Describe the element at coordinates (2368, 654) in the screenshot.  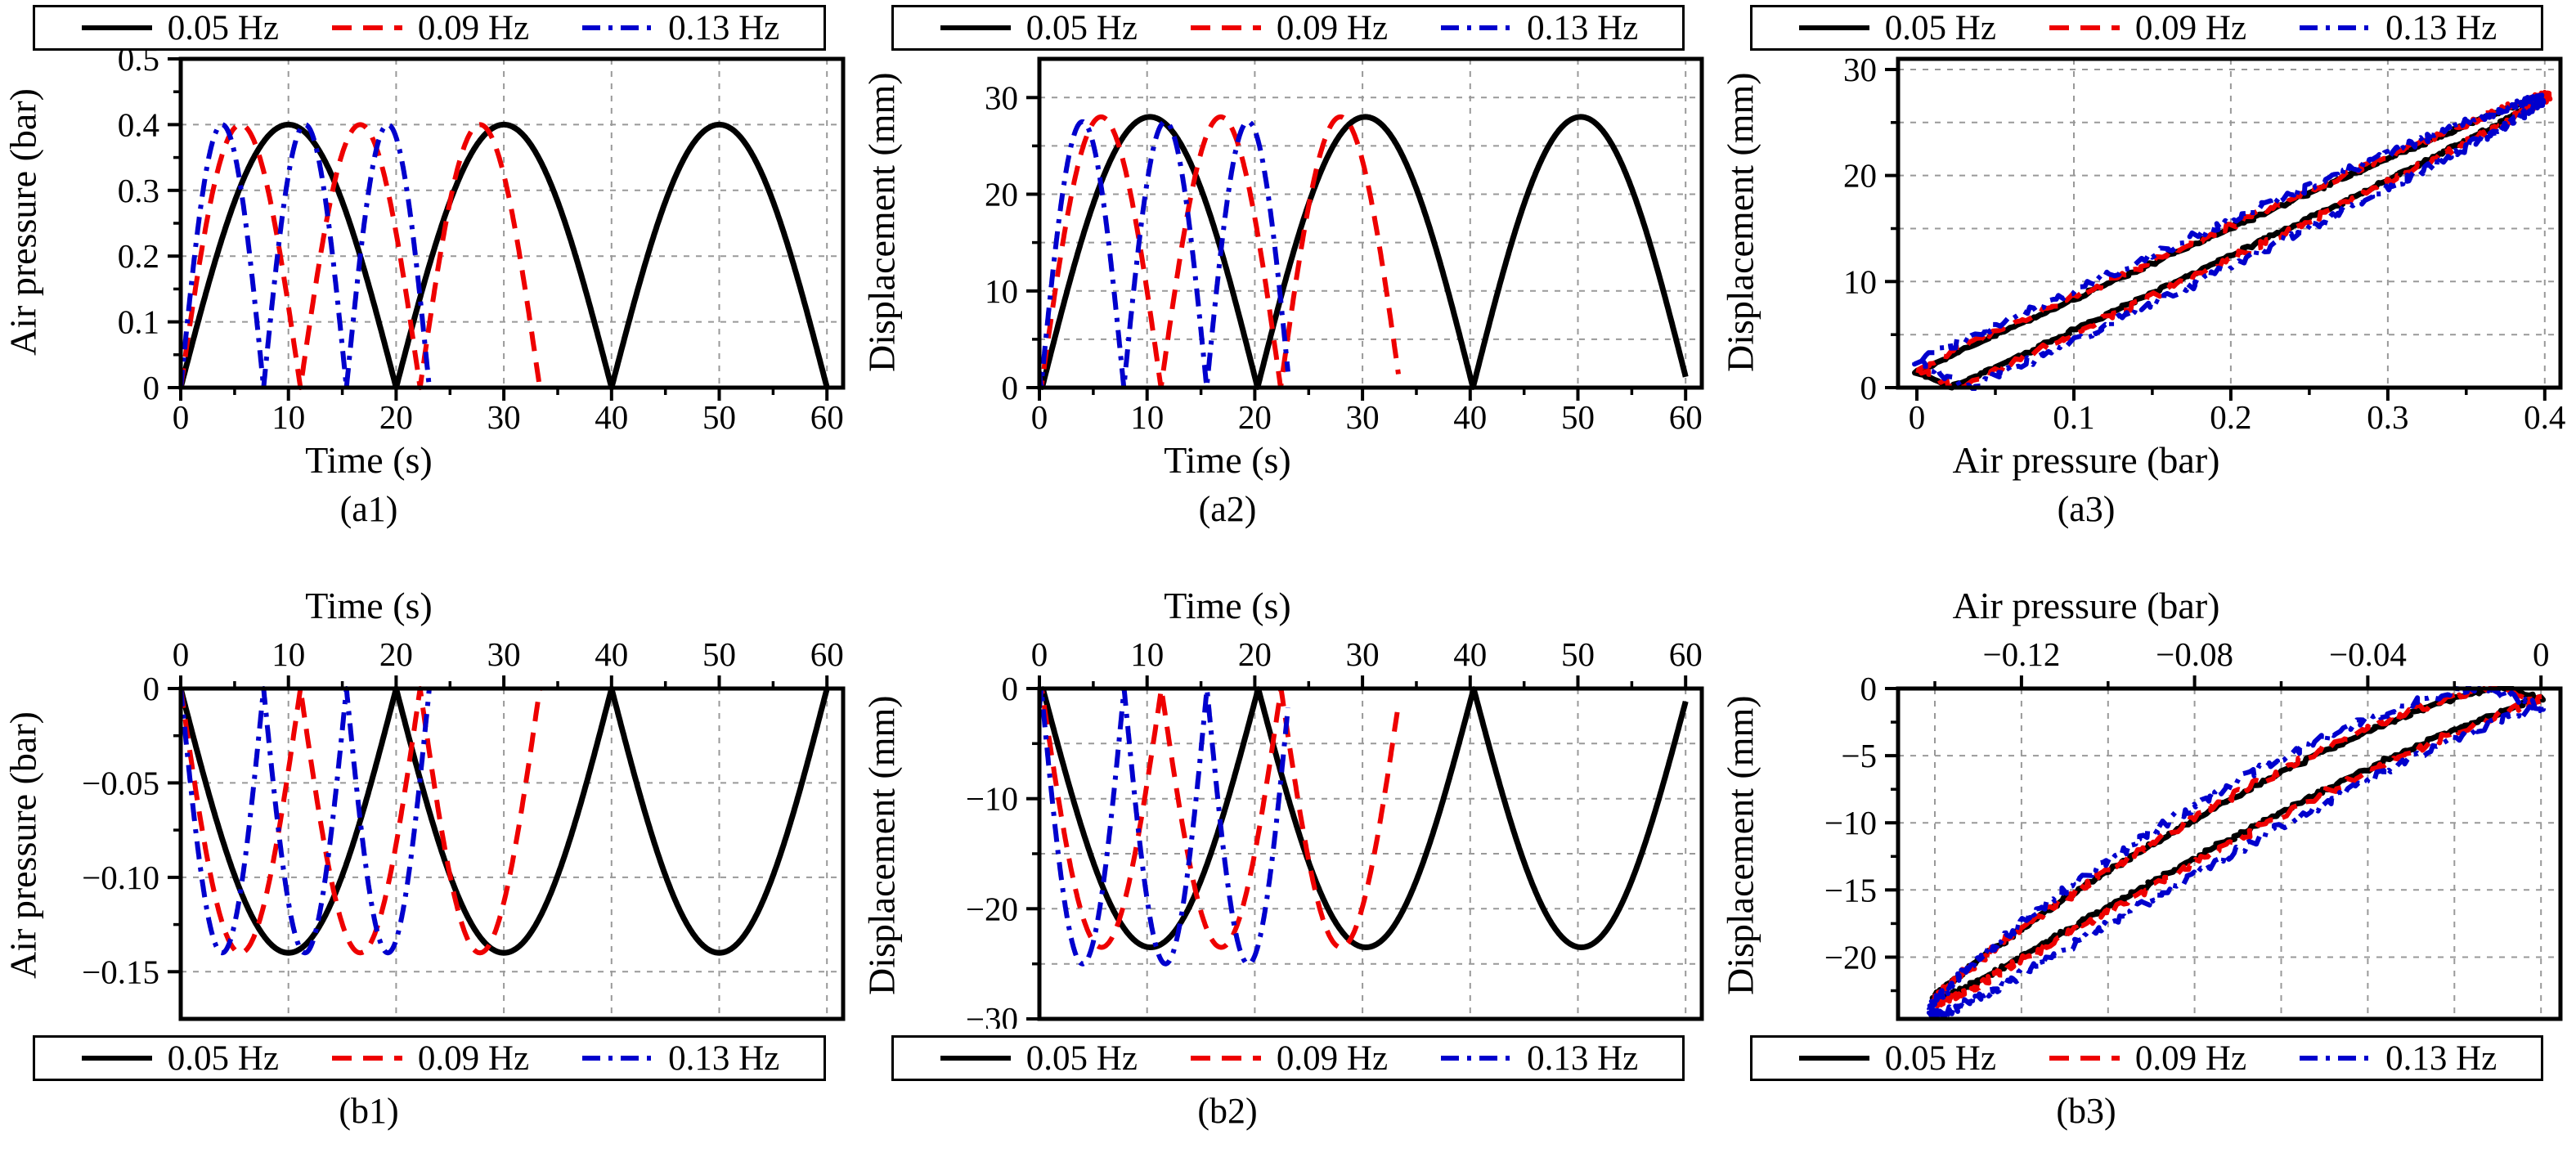
I see `svg-text: −0.04` at that location.